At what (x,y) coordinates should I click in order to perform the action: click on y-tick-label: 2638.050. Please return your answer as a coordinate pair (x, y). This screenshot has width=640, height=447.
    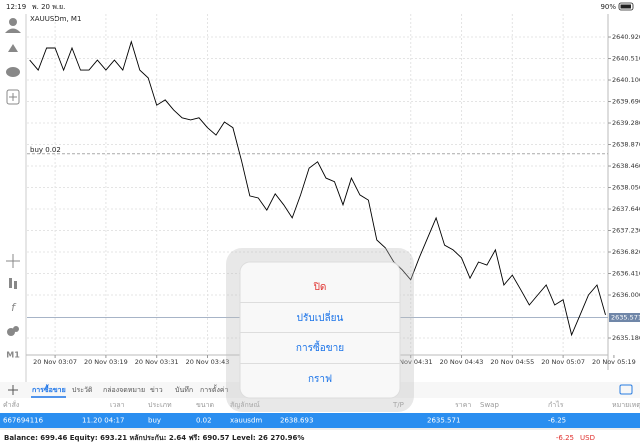
    Looking at the image, I should click on (626, 188).